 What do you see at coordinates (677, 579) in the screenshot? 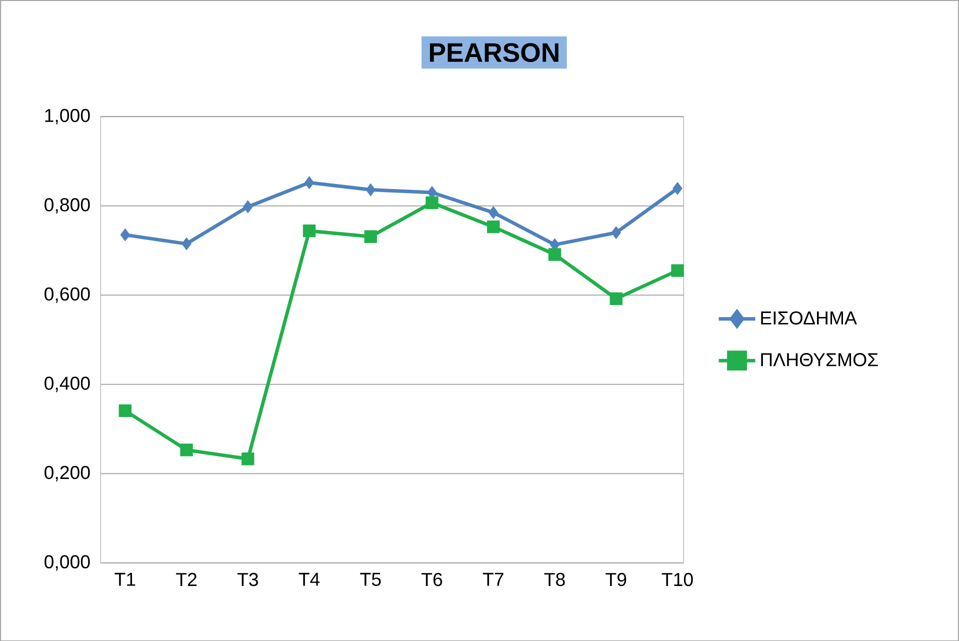
I see `x-tick-label: T10` at bounding box center [677, 579].